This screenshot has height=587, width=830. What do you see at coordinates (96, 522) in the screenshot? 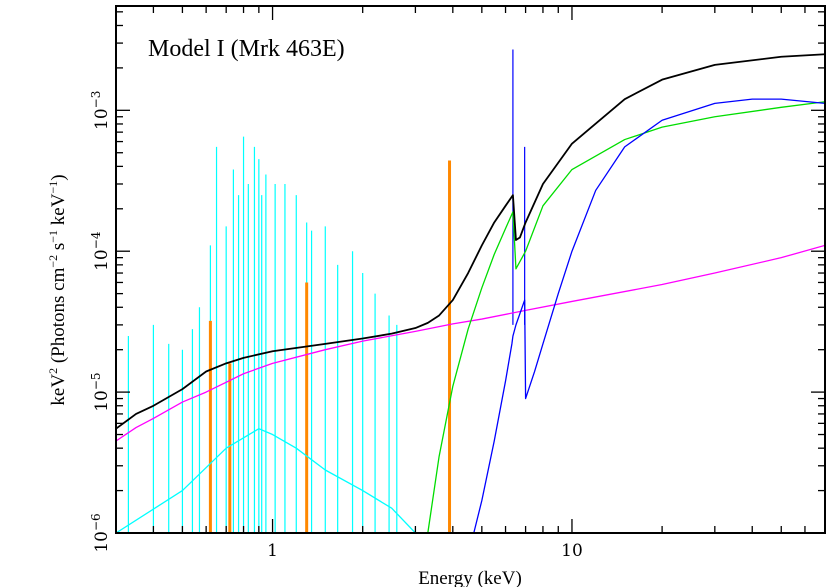
I see `y-tick-label-exponent: −6` at bounding box center [96, 522].